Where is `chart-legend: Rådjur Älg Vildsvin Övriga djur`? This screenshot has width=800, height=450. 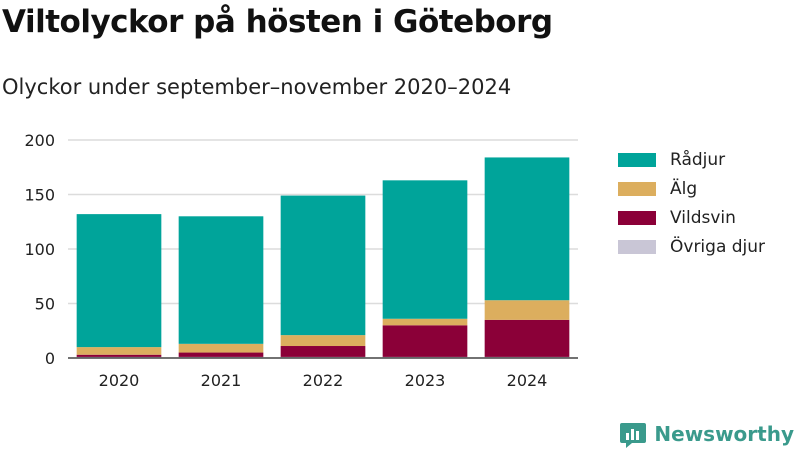
chart-legend: Rådjur Älg Vildsvin Övriga djur is located at coordinates (691, 203).